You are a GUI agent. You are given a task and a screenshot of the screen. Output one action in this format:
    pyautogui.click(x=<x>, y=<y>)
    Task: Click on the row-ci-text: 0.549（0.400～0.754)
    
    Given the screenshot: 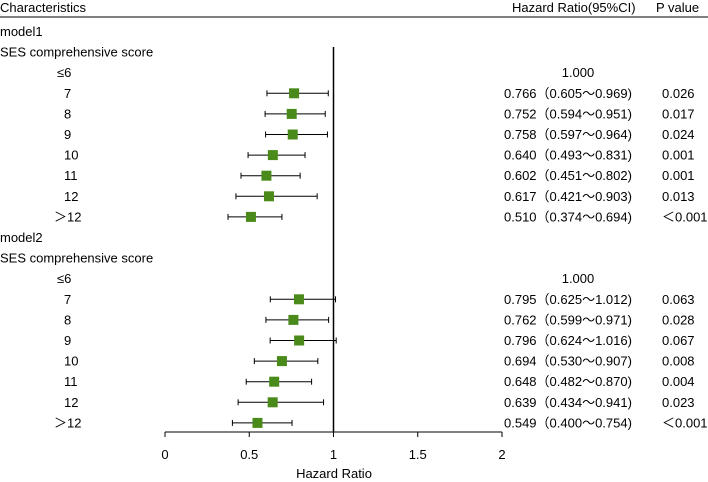 What is the action you would take?
    pyautogui.click(x=568, y=422)
    